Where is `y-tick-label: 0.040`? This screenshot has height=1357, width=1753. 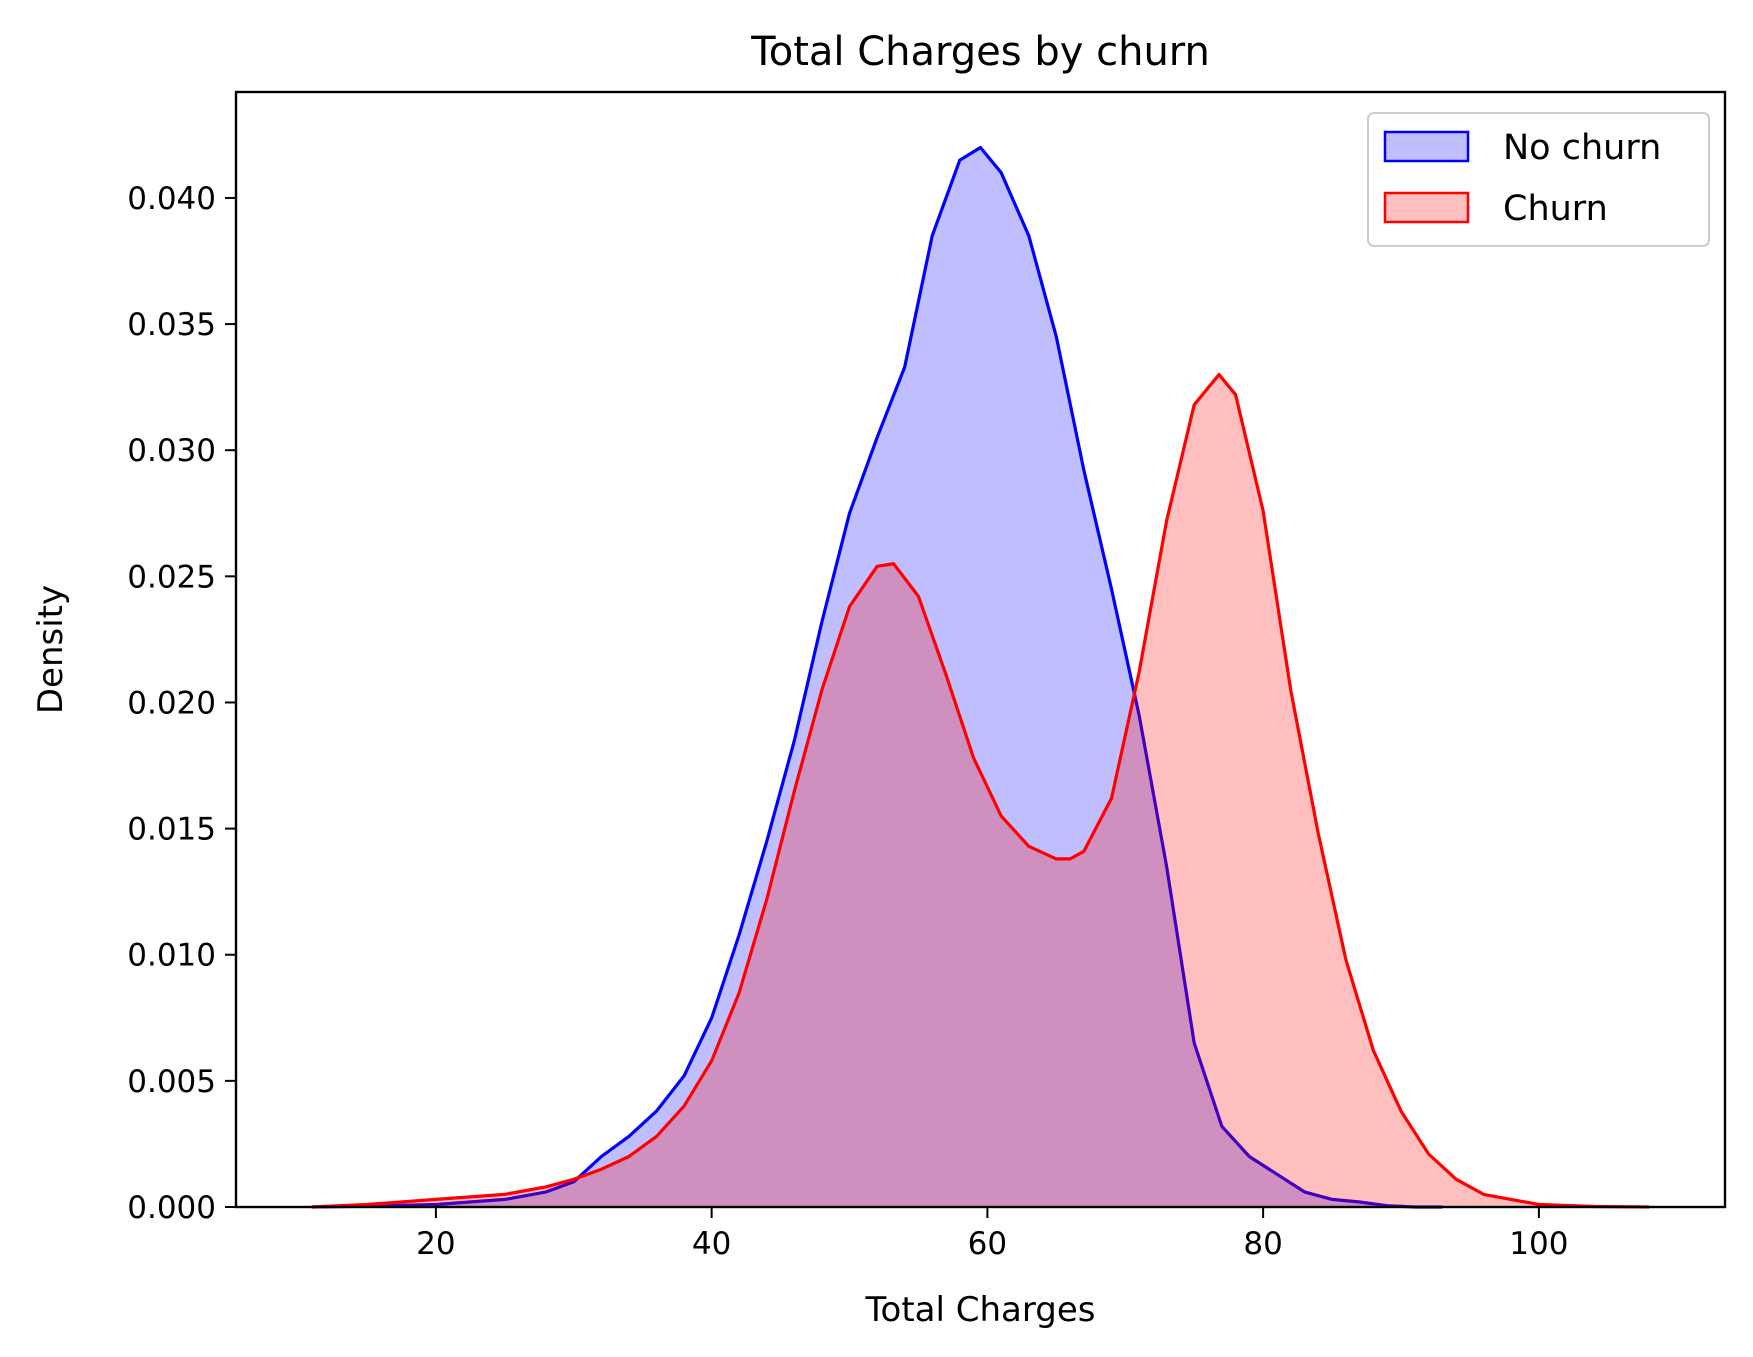
y-tick-label: 0.040 is located at coordinates (171, 199).